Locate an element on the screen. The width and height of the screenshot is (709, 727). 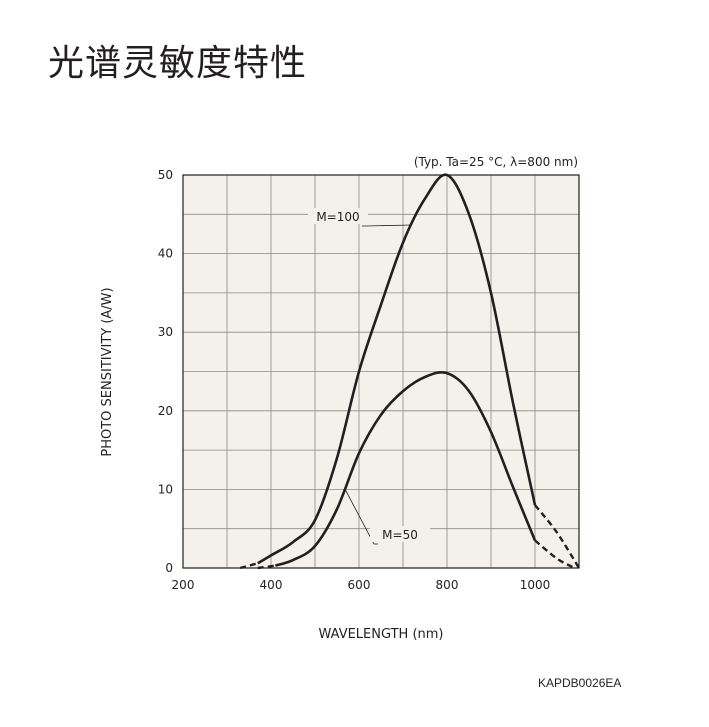
y-tick-label: 0 is located at coordinates (169, 568).